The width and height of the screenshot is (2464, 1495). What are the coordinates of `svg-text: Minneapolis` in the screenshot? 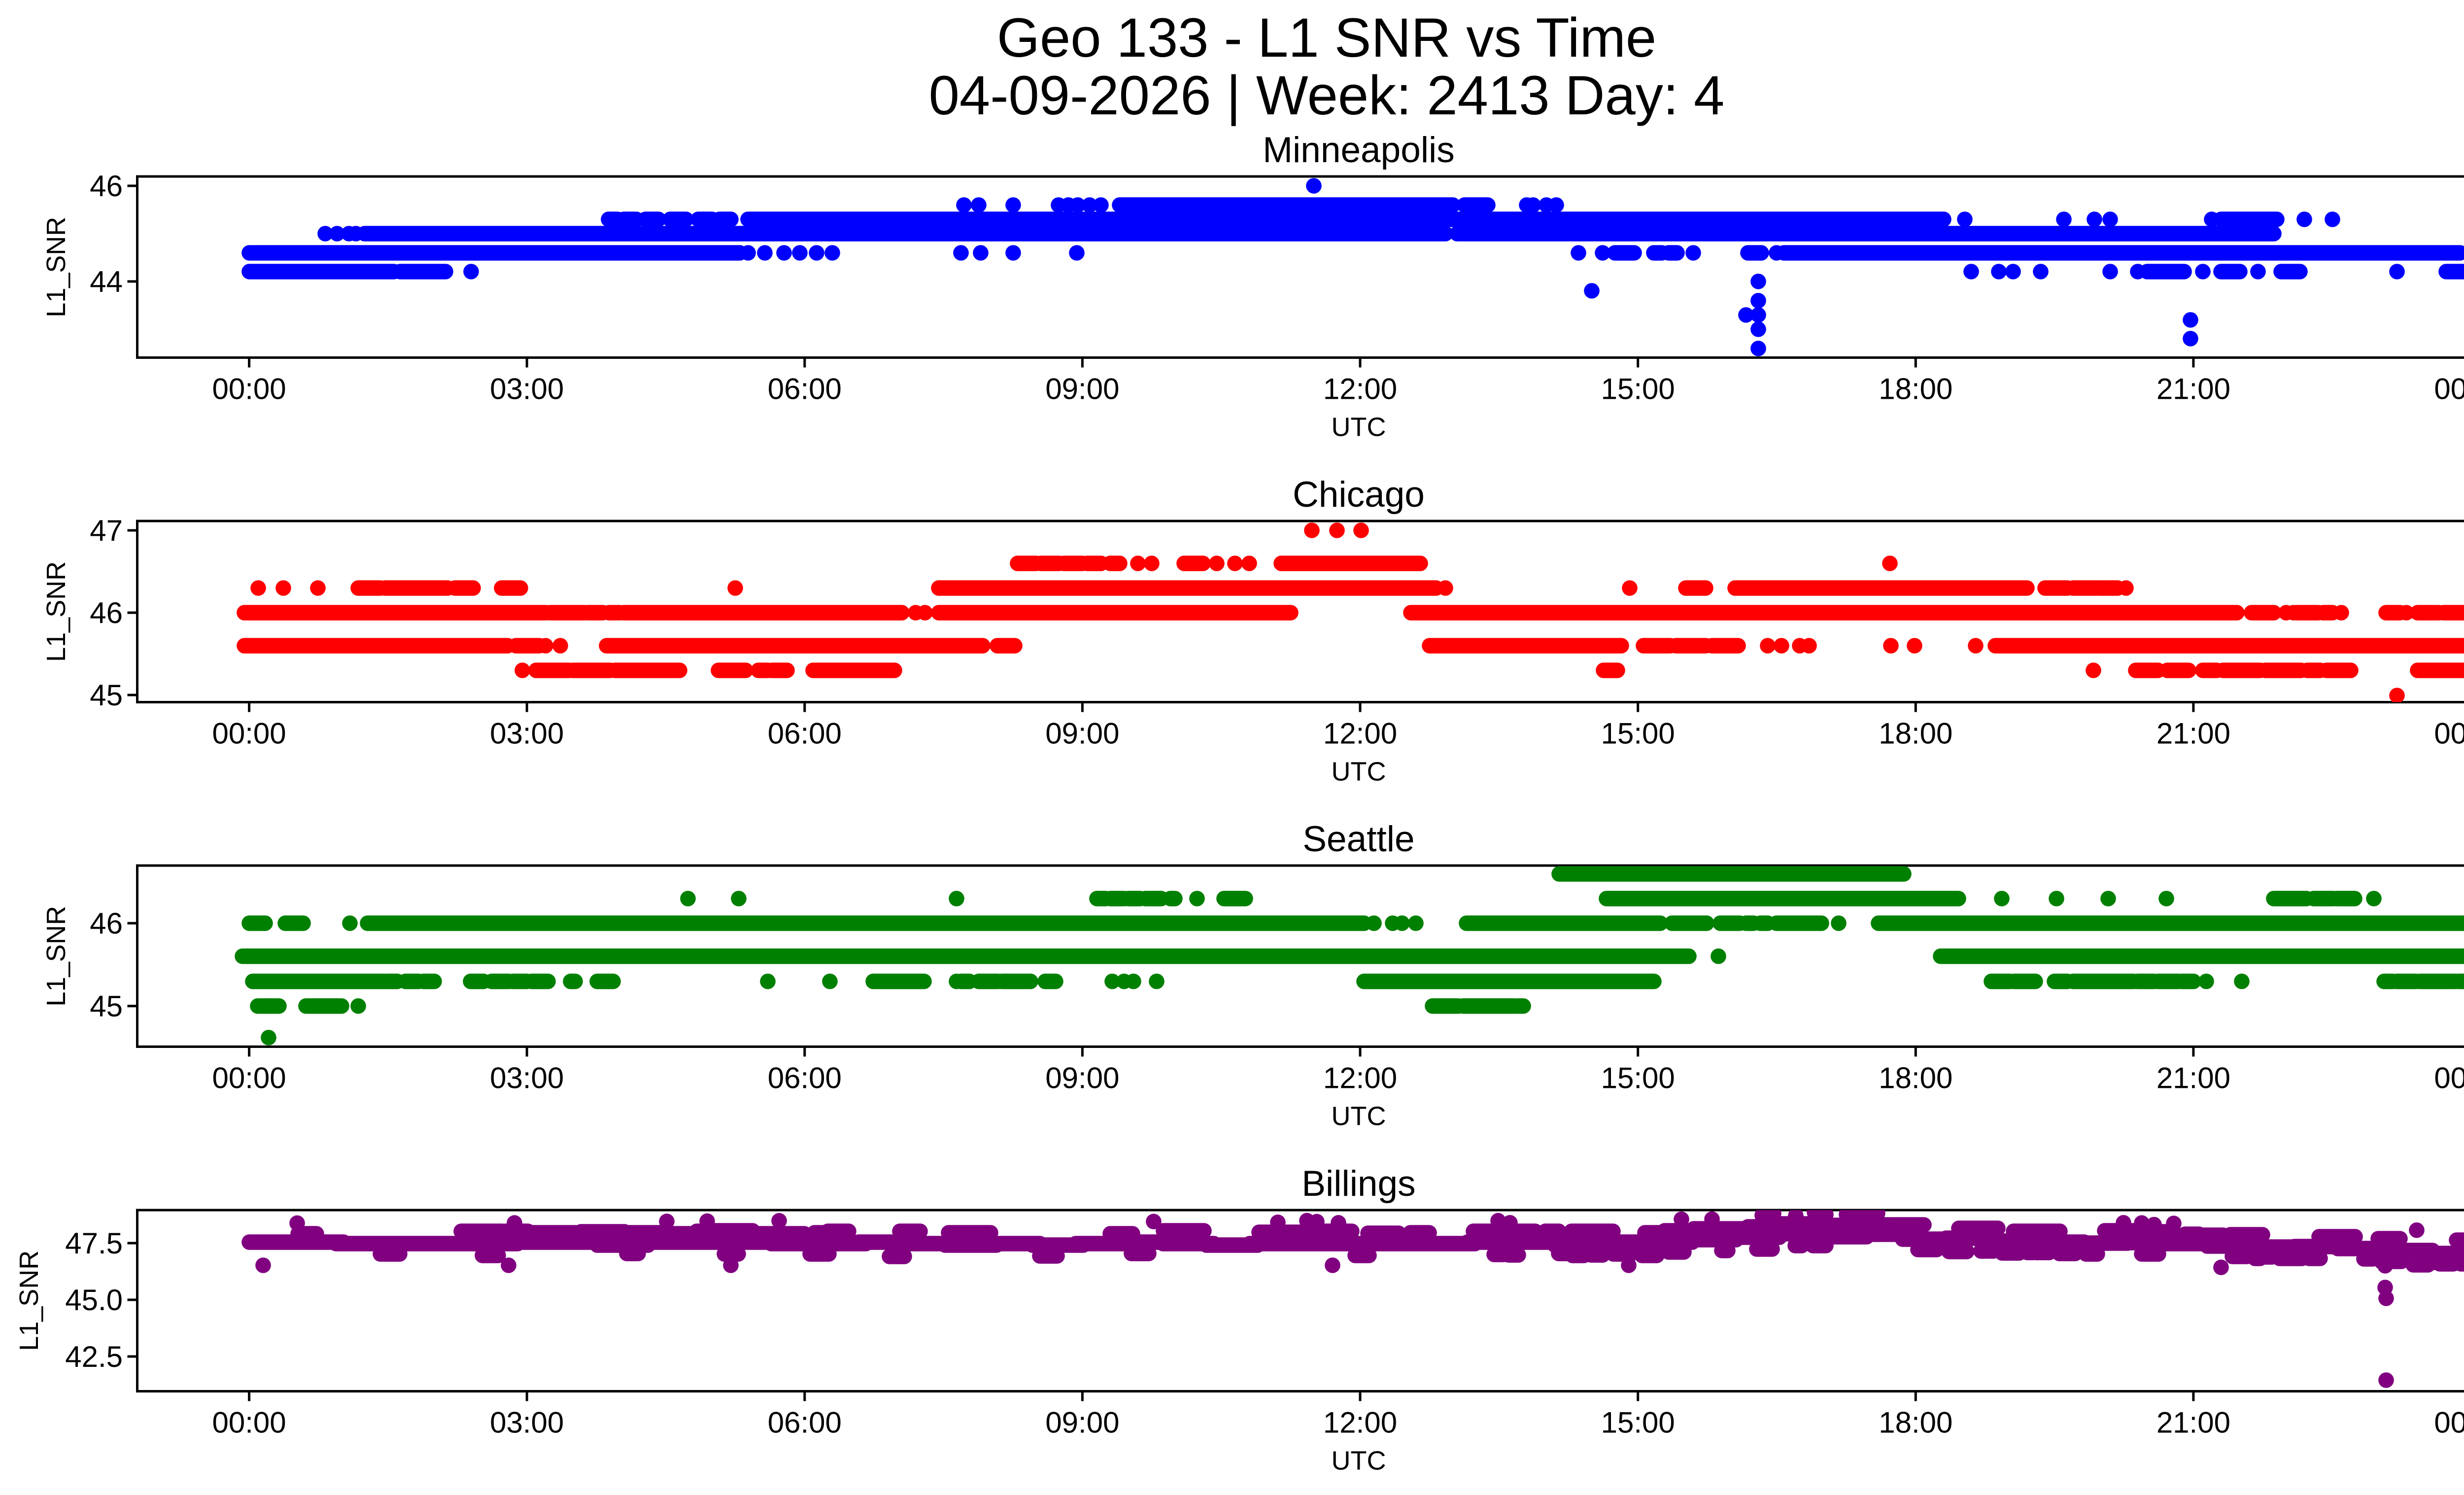 It's located at (1359, 150).